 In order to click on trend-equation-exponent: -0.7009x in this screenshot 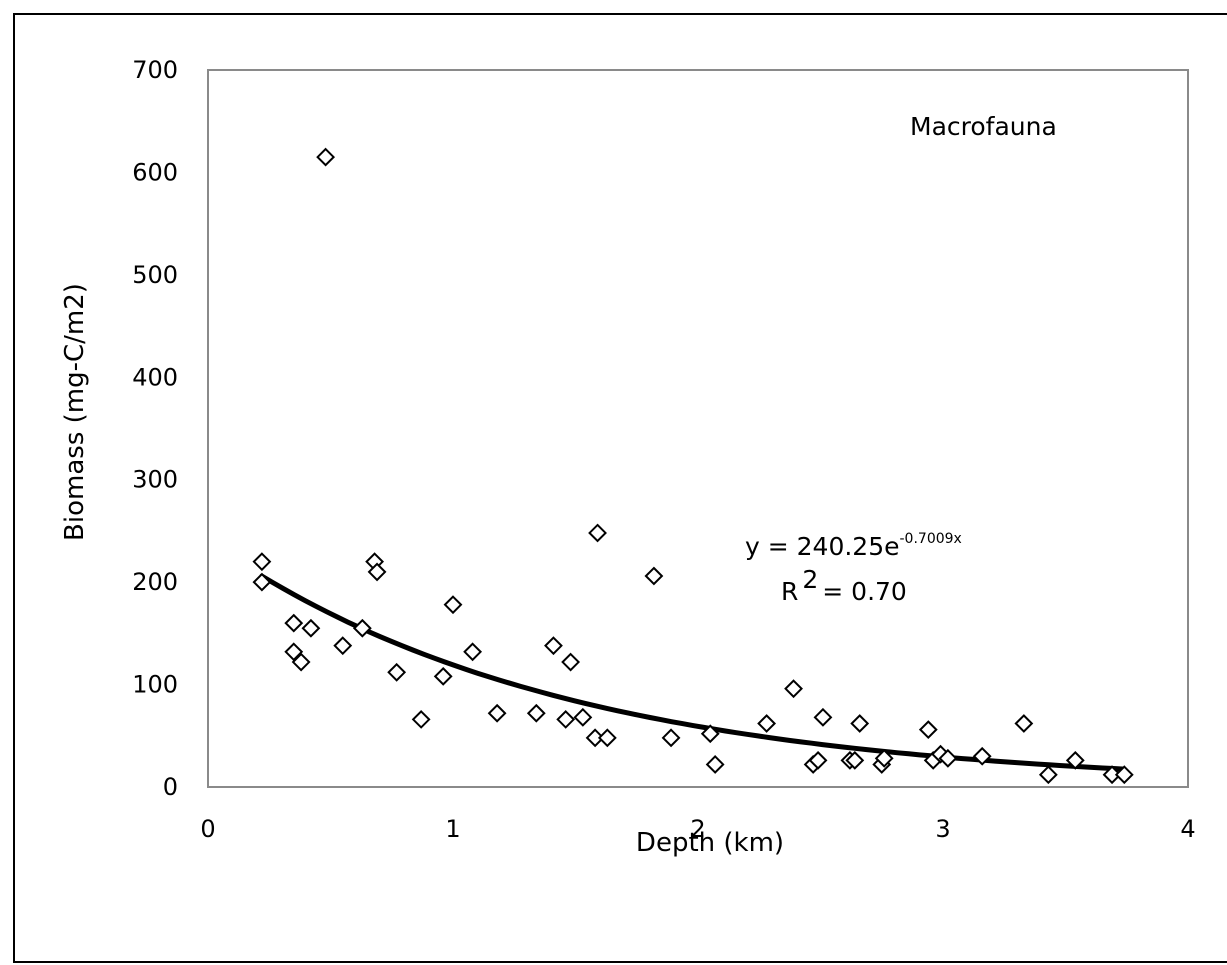, I will do `click(931, 539)`.